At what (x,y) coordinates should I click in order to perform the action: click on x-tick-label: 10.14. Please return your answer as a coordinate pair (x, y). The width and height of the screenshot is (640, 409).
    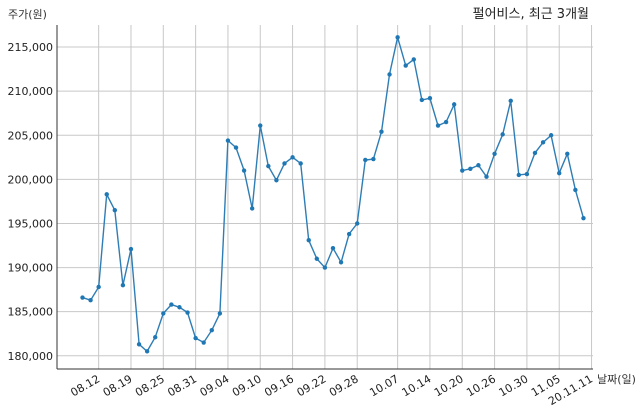
    Looking at the image, I should click on (417, 385).